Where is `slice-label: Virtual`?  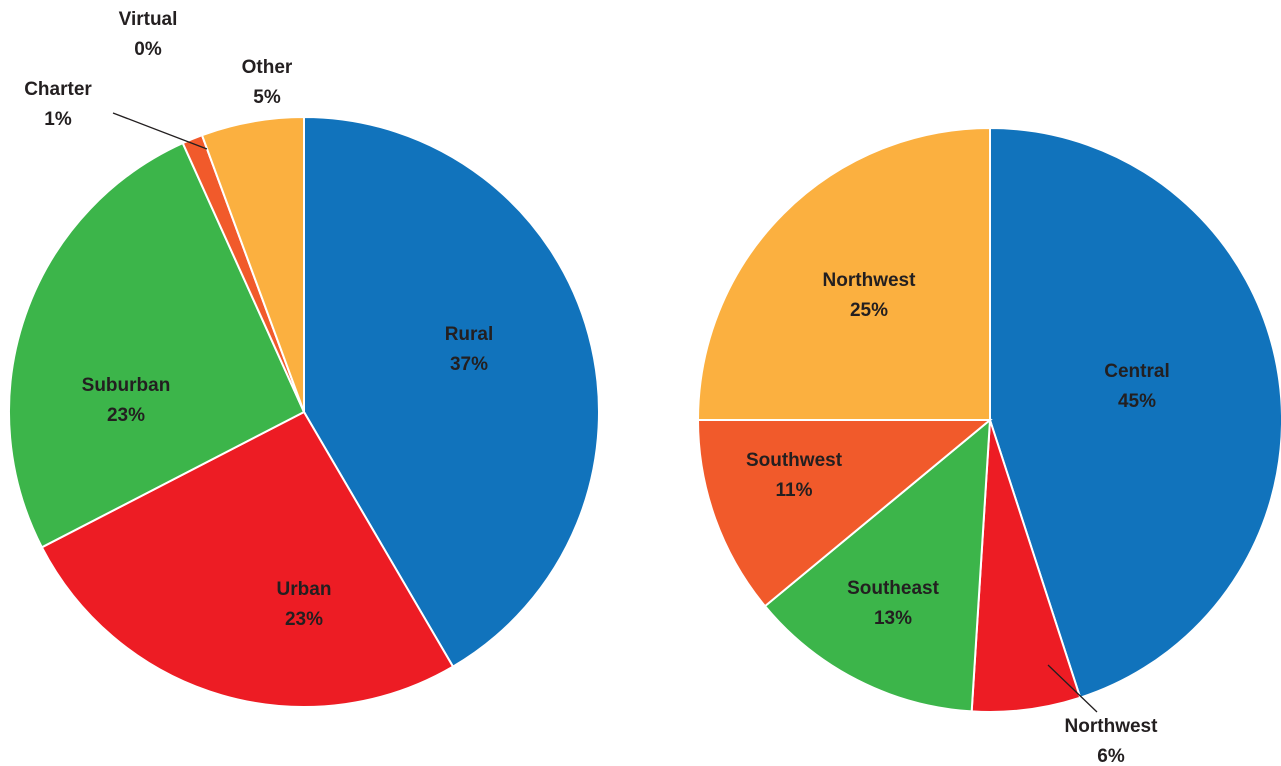
slice-label: Virtual is located at coordinates (148, 19).